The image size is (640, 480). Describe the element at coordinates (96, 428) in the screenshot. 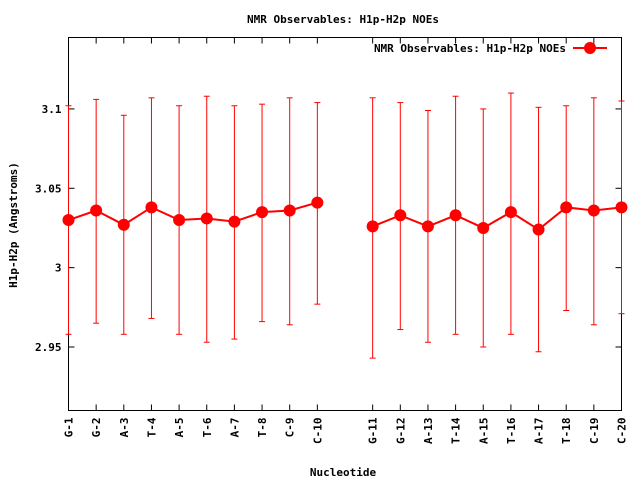

I see `x-tick-label: G-2` at that location.